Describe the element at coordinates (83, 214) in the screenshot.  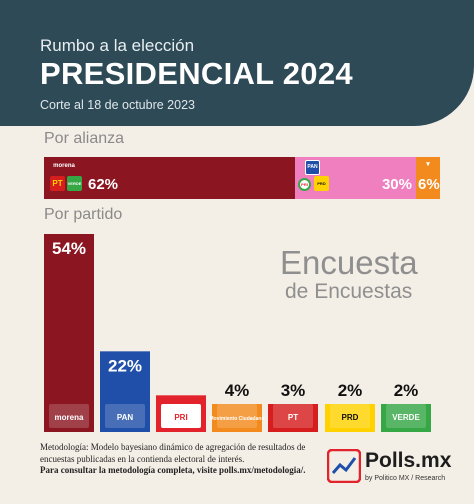
I see `section-partido-label: Por partido` at that location.